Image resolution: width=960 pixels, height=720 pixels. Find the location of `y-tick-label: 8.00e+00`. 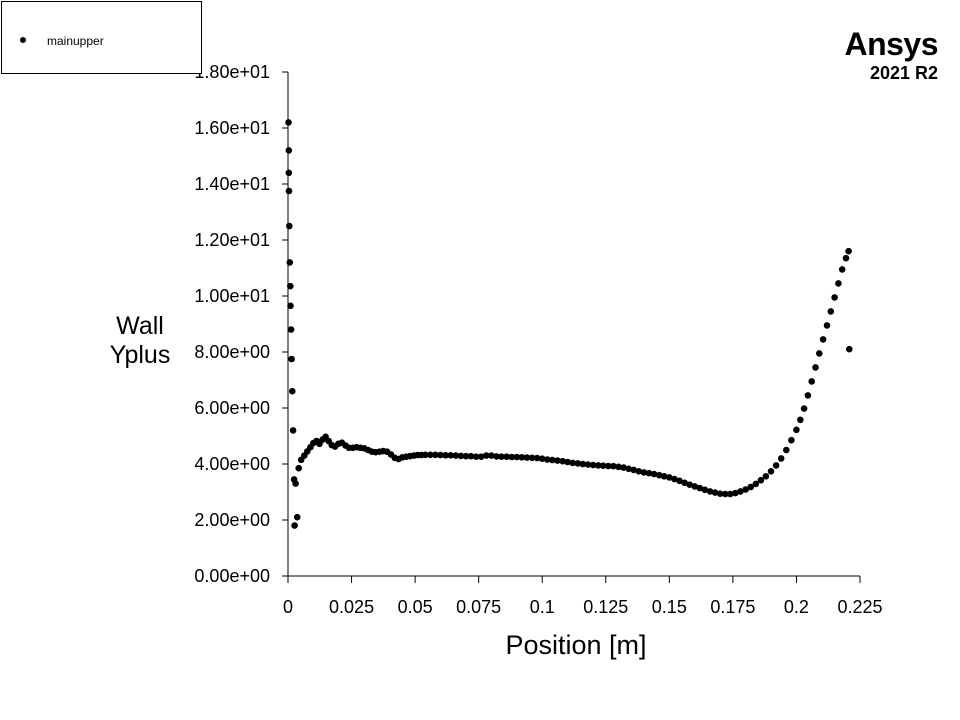

y-tick-label: 8.00e+00 is located at coordinates (232, 352).